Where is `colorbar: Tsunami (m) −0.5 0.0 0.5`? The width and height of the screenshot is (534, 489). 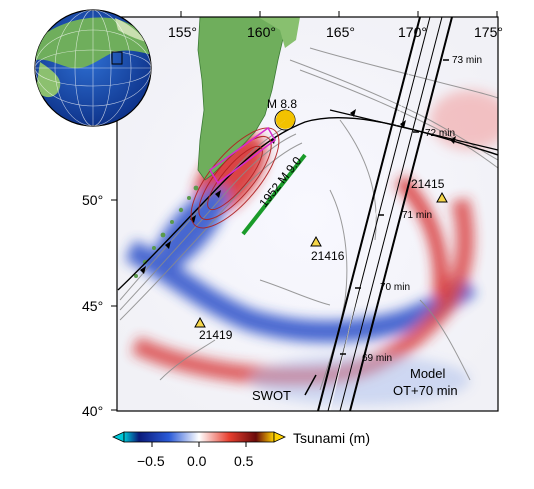
colorbar: Tsunami (m) −0.5 0.0 0.5 is located at coordinates (241, 449).